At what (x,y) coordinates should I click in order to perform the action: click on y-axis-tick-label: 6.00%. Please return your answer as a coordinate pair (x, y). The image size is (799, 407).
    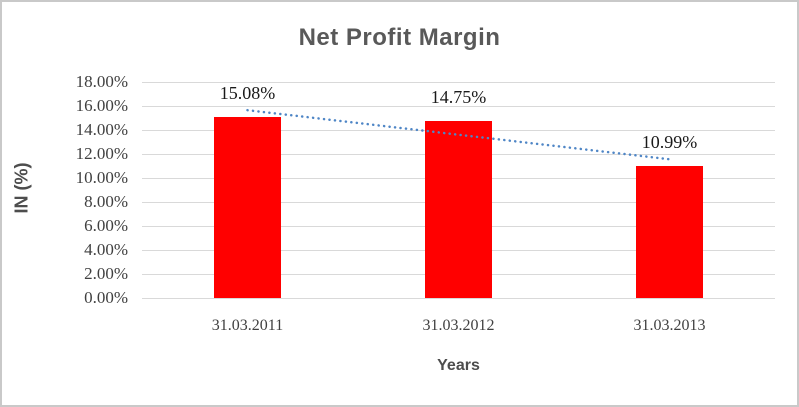
    Looking at the image, I should click on (106, 225).